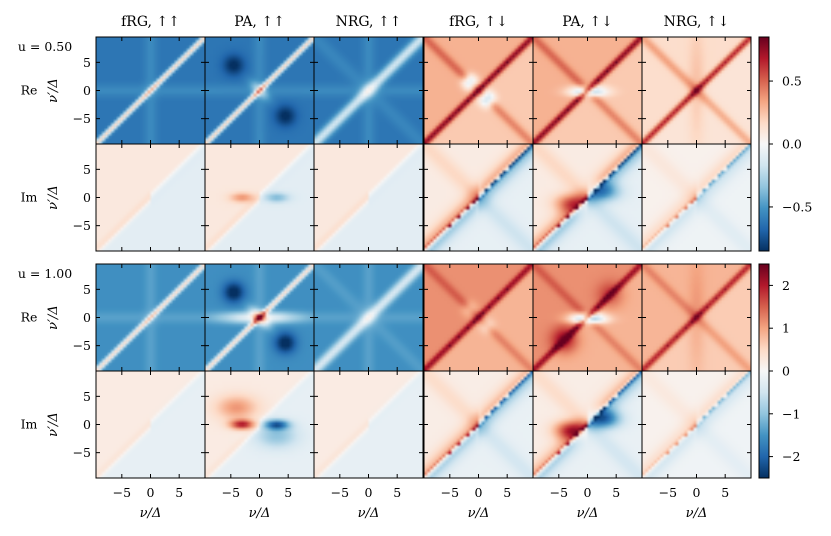  Describe the element at coordinates (45, 235) in the screenshot. I see `row-labels: Re Im u = 0.50 Re Im u = 1.00` at that location.